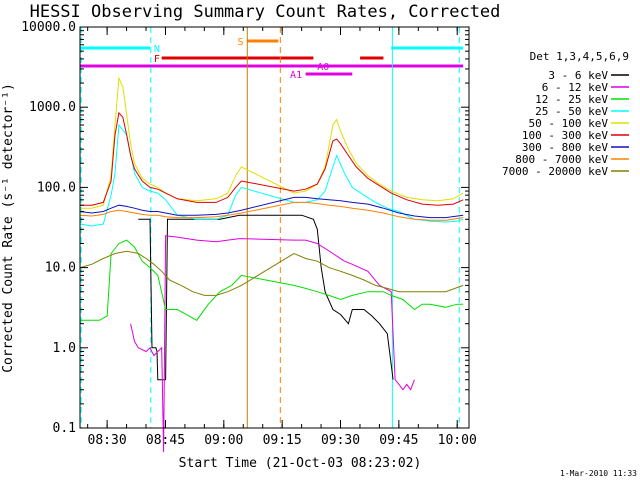 Image resolution: width=640 pixels, height=480 pixels. Describe the element at coordinates (64, 348) in the screenshot. I see `y-tick-label-1: 1.0` at that location.